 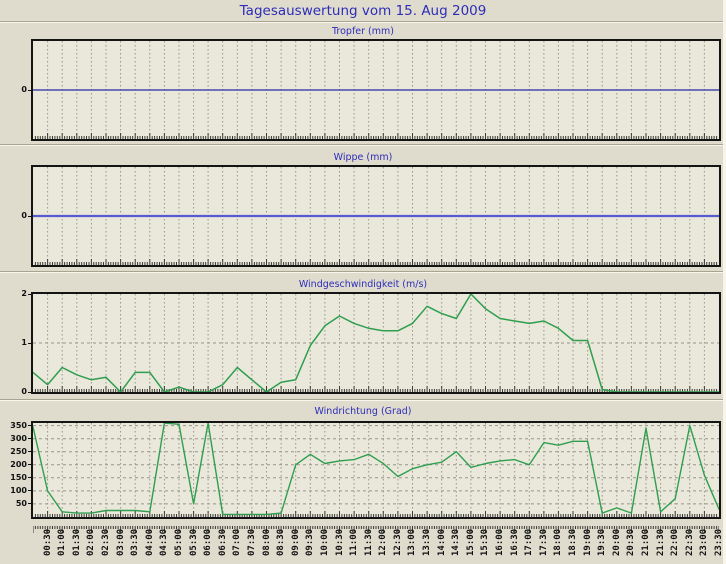 I want to click on x-tick-label: 16:00, so click(x=500, y=542).